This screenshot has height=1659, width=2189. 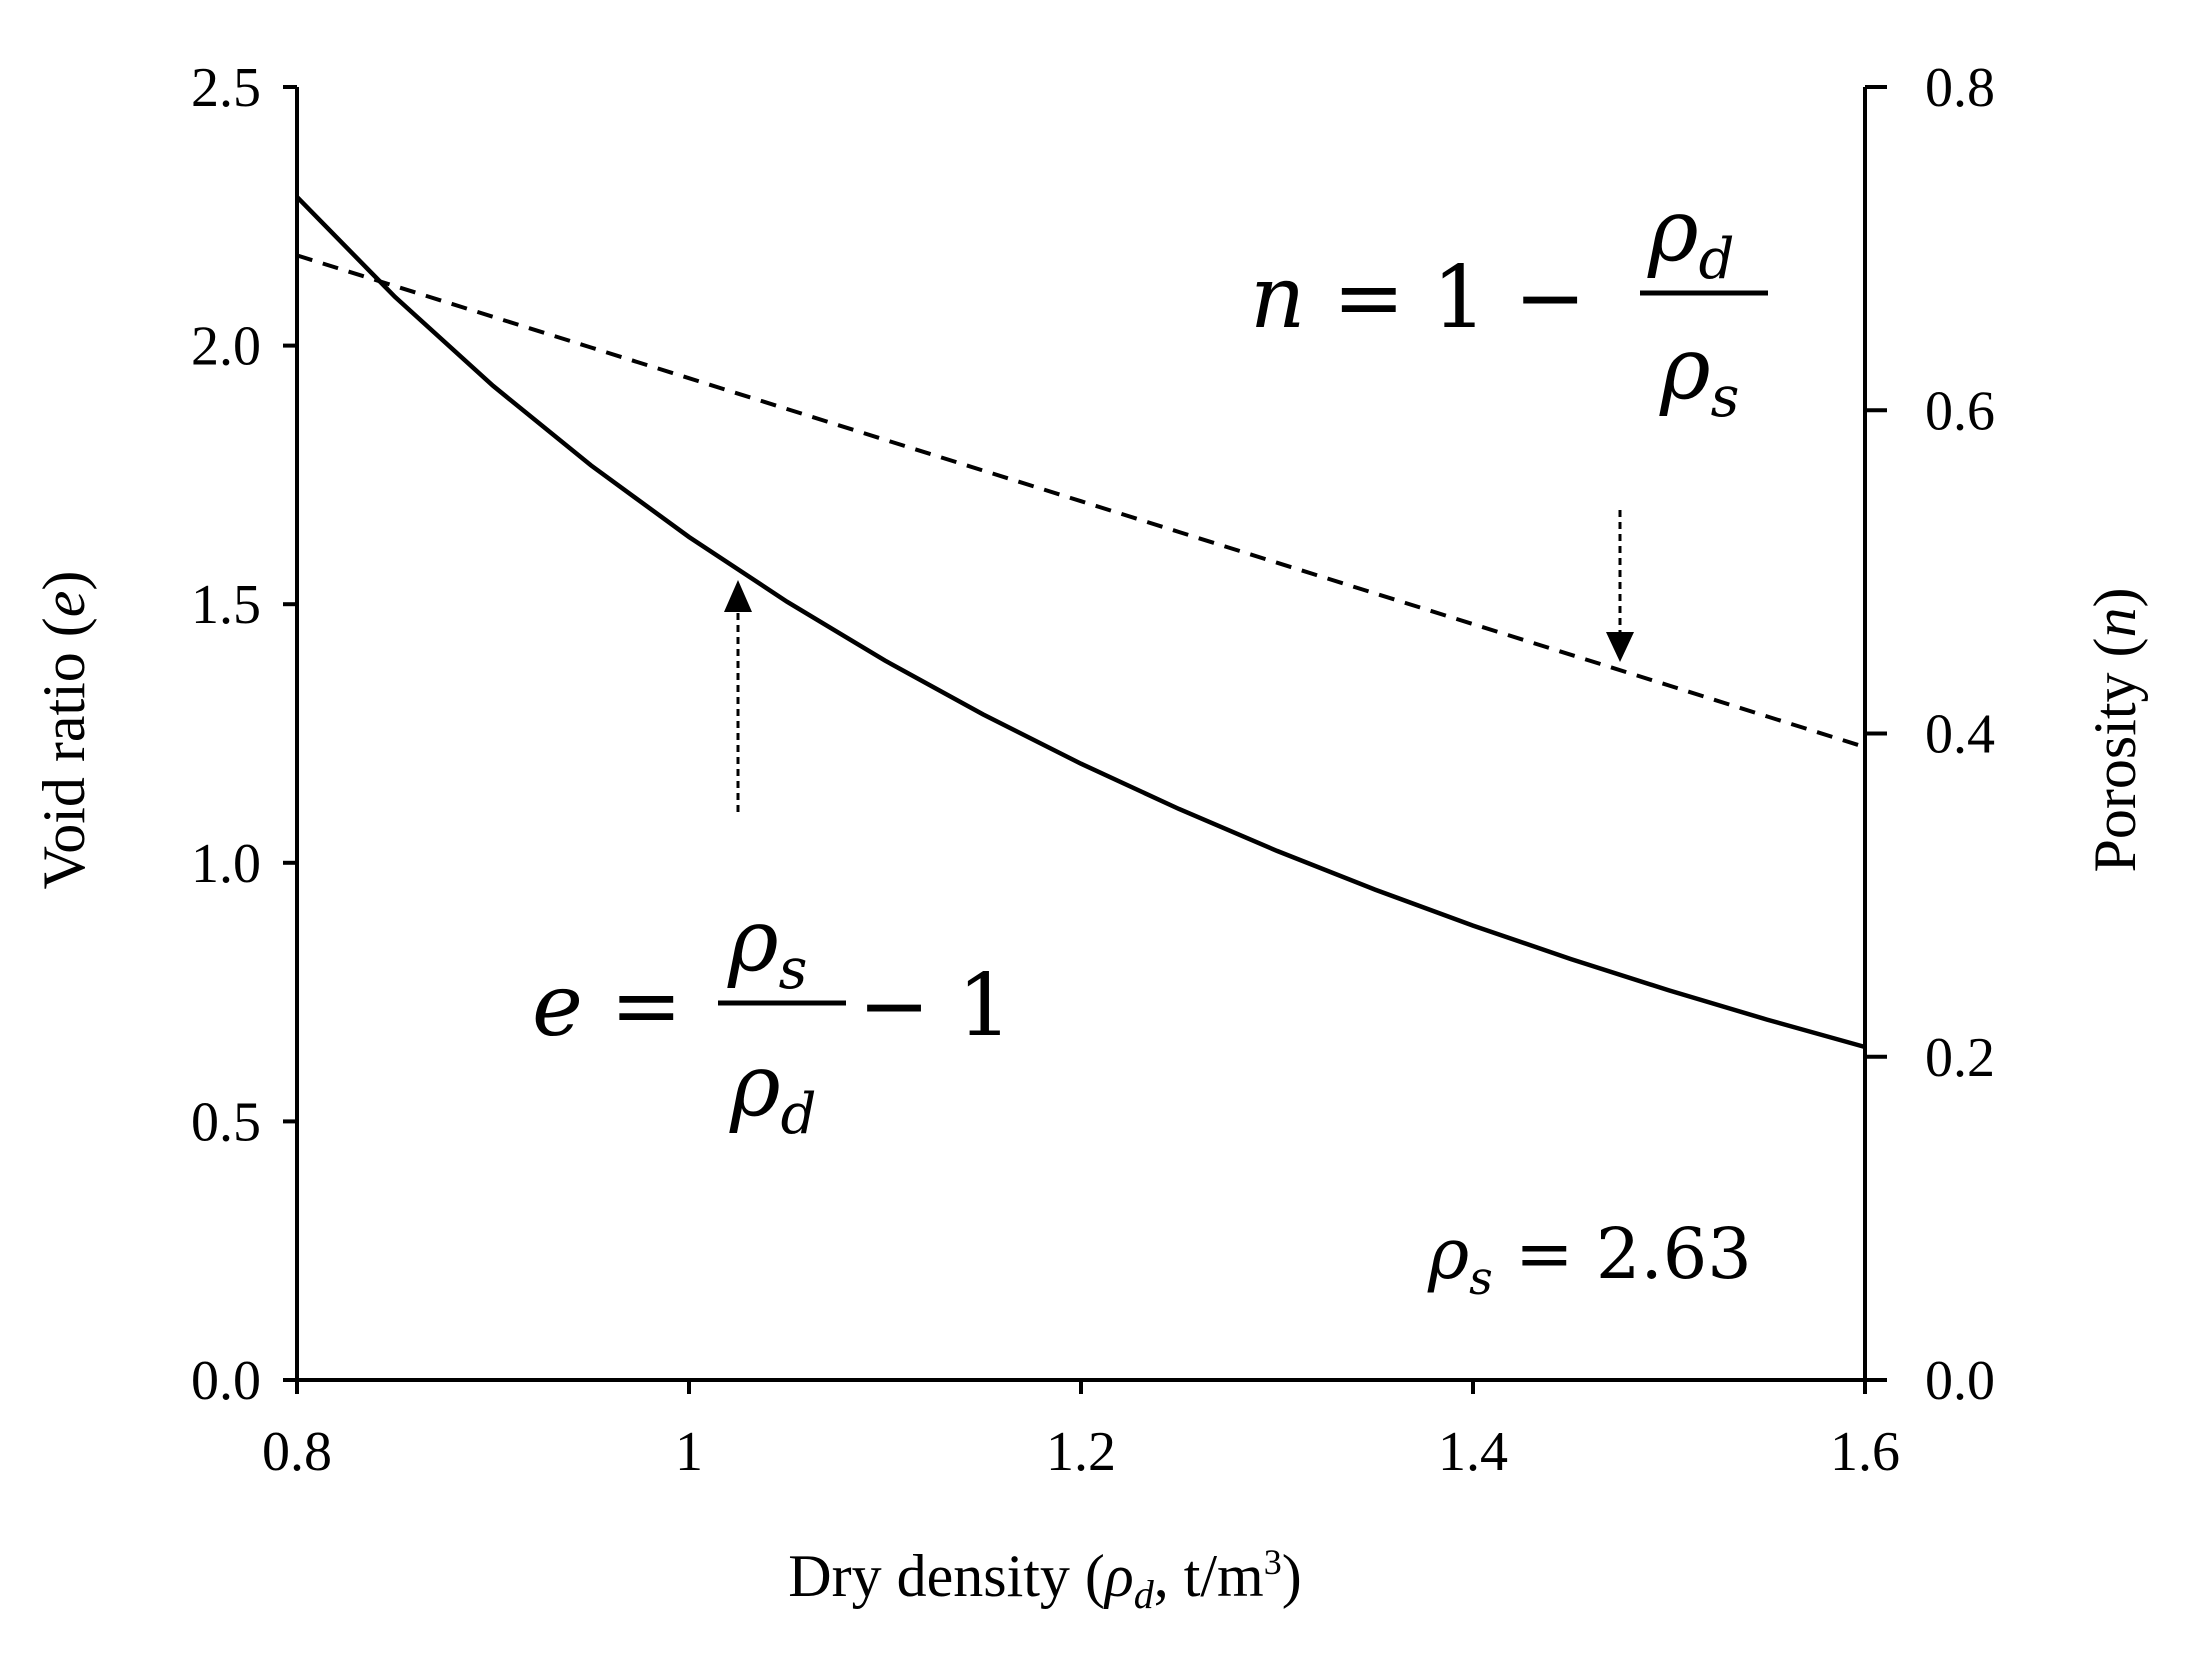 What do you see at coordinates (1960, 735) in the screenshot?
I see `right-tick-label: 0.4` at bounding box center [1960, 735].